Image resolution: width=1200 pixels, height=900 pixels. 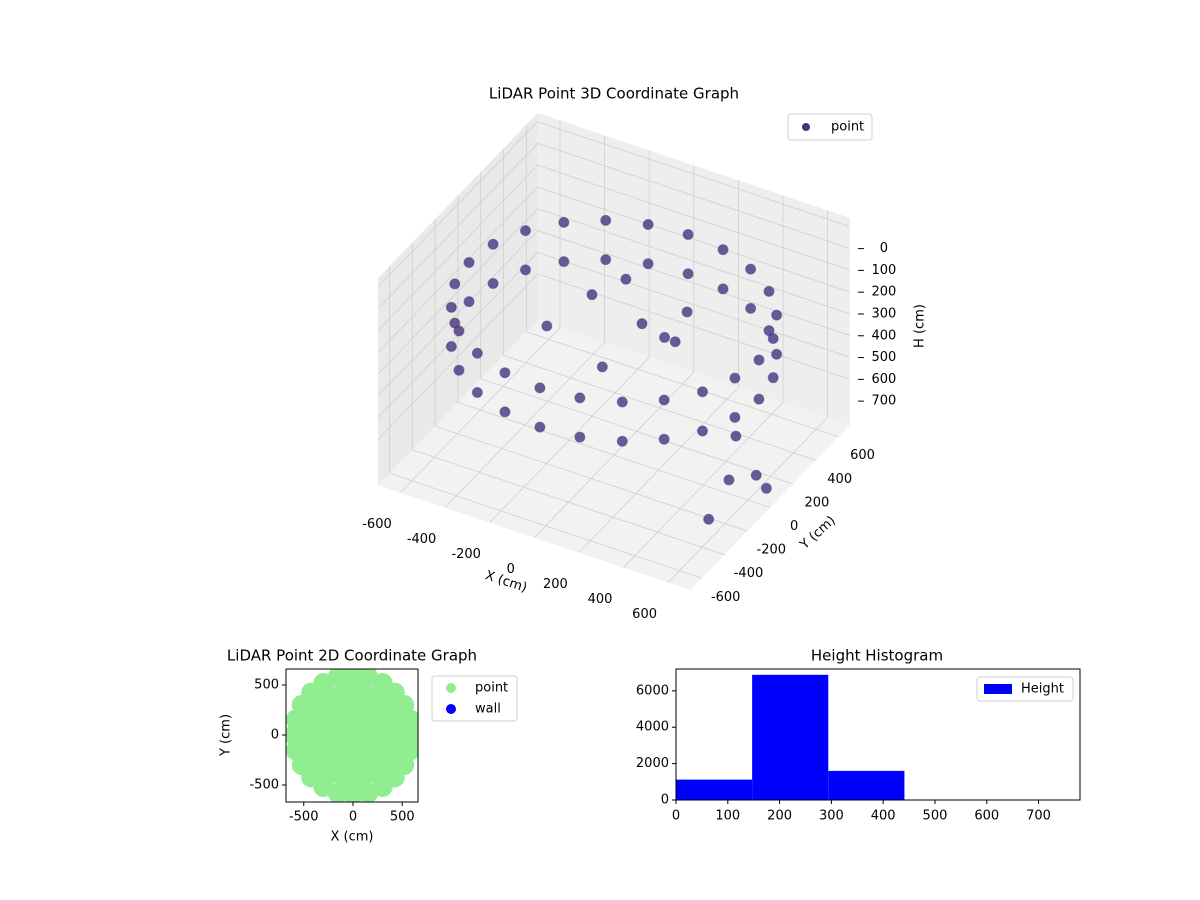 I want to click on legend-label: Height, so click(x=1042, y=689).